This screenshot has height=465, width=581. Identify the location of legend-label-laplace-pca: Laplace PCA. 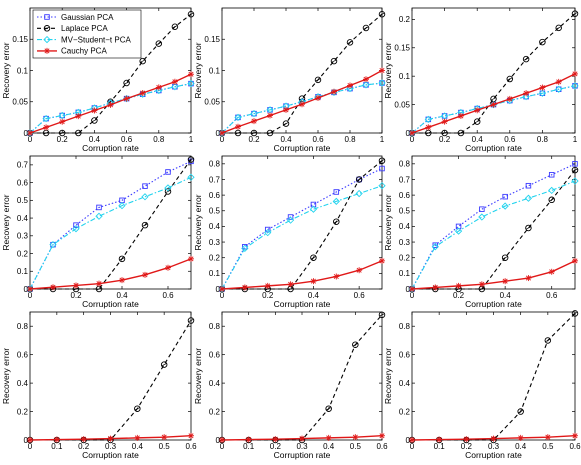
(84, 28).